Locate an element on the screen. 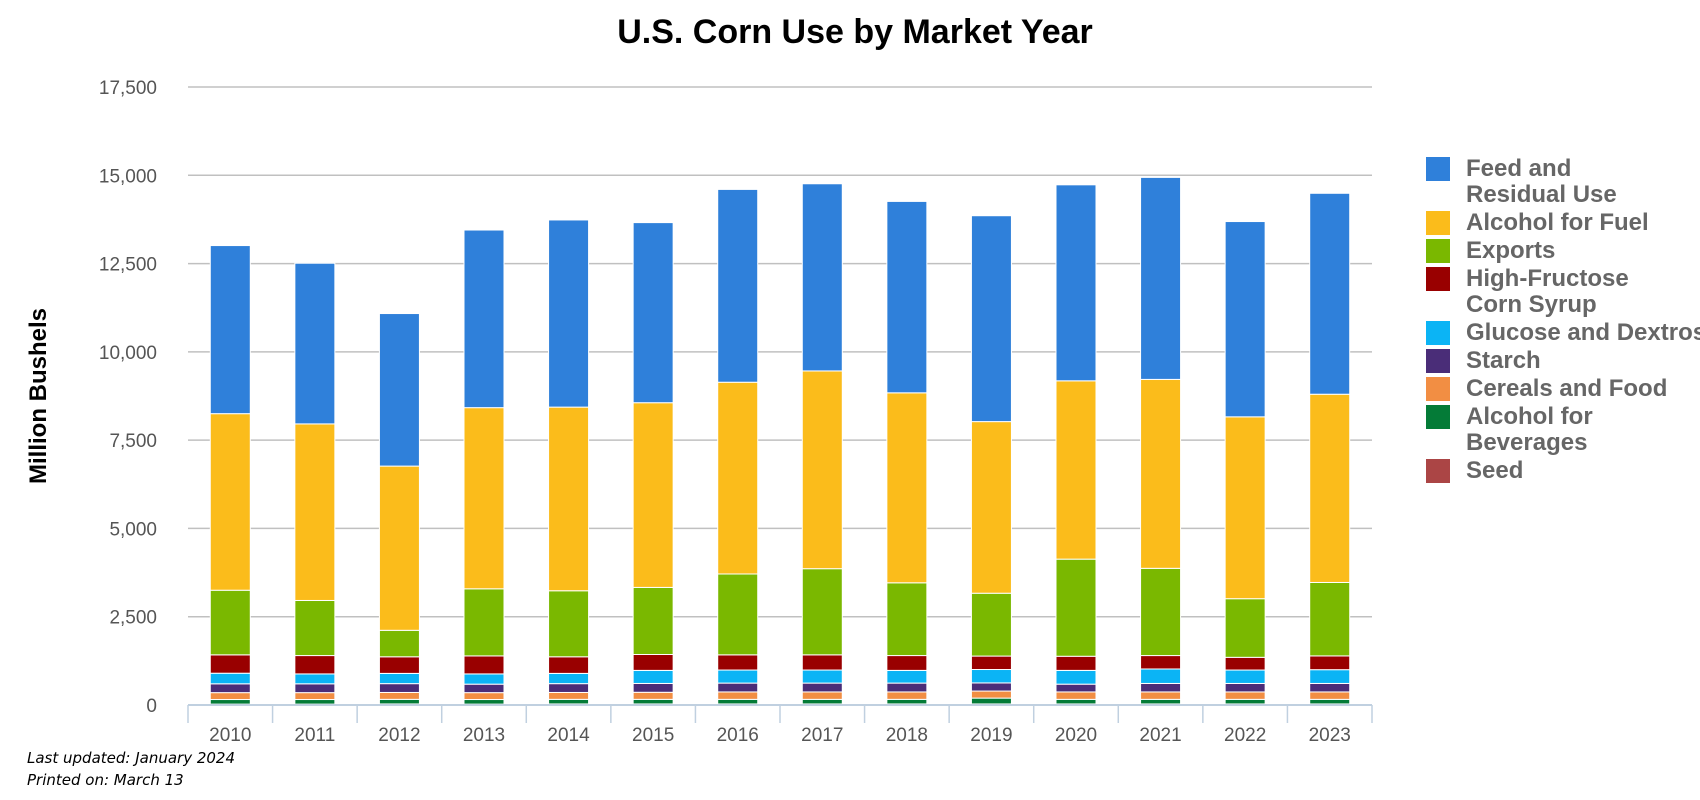 The height and width of the screenshot is (800, 1700). legend-item: Seed is located at coordinates (1474, 470).